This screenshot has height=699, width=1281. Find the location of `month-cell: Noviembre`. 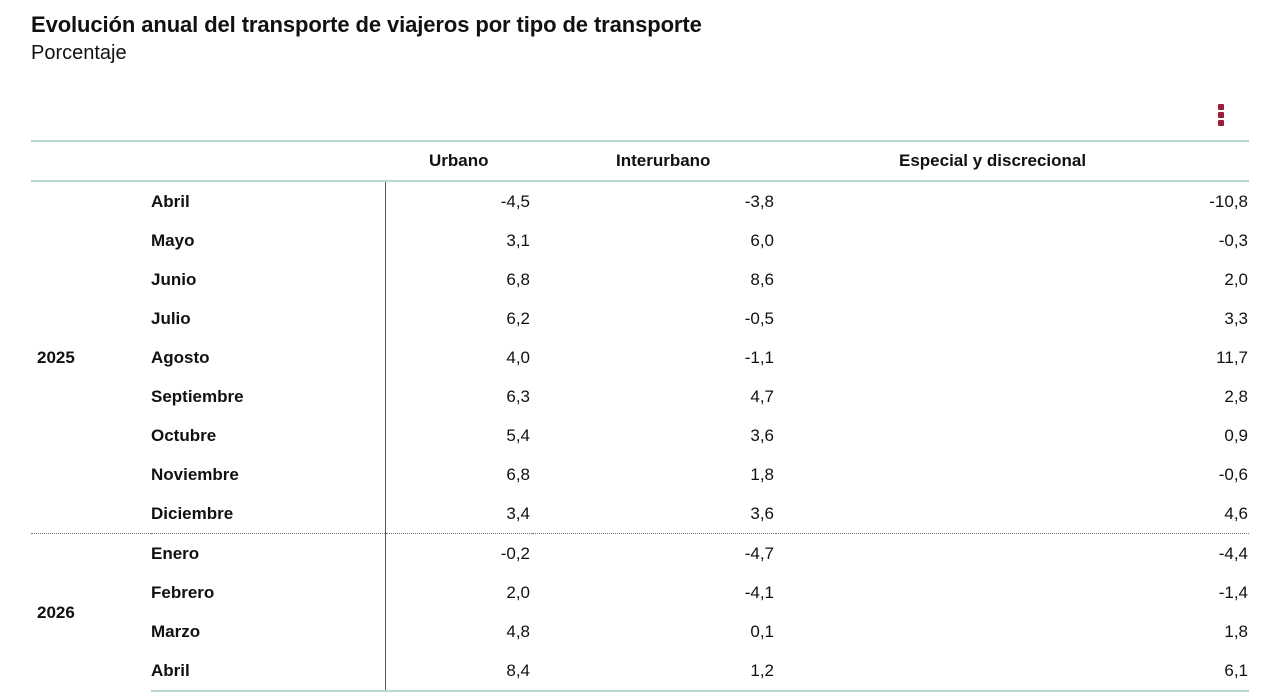

month-cell: Noviembre is located at coordinates (268, 474).